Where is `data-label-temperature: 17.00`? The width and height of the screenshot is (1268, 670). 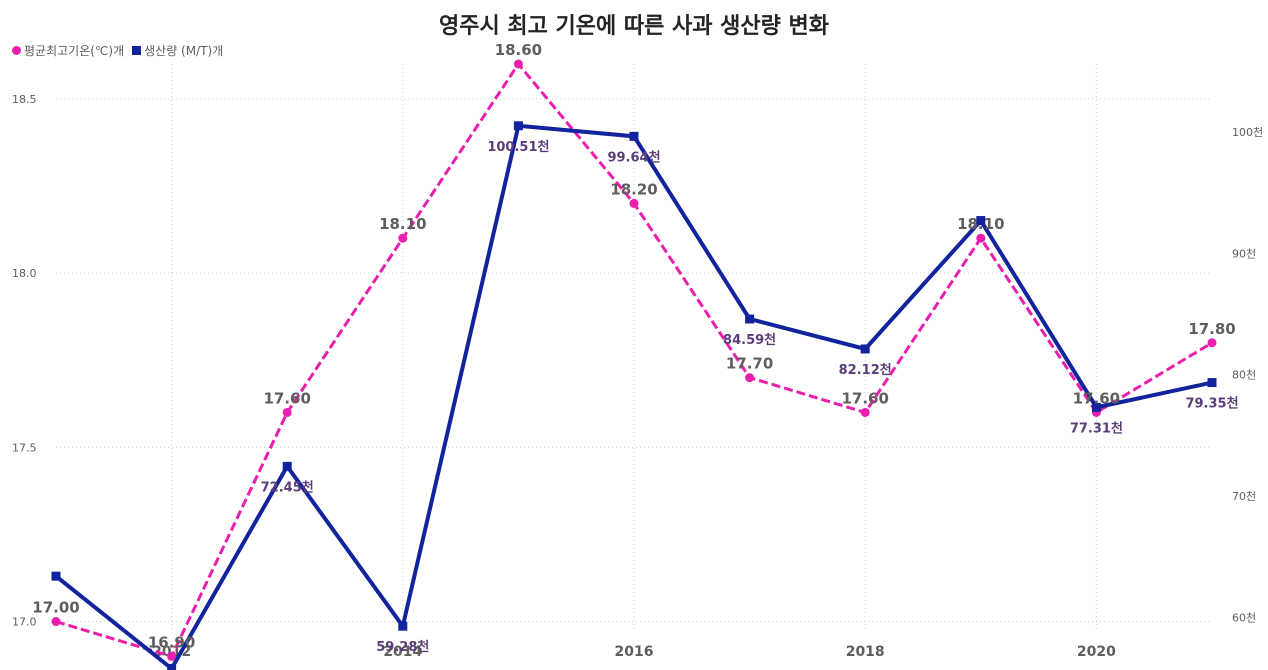
data-label-temperature: 17.00 is located at coordinates (55, 608).